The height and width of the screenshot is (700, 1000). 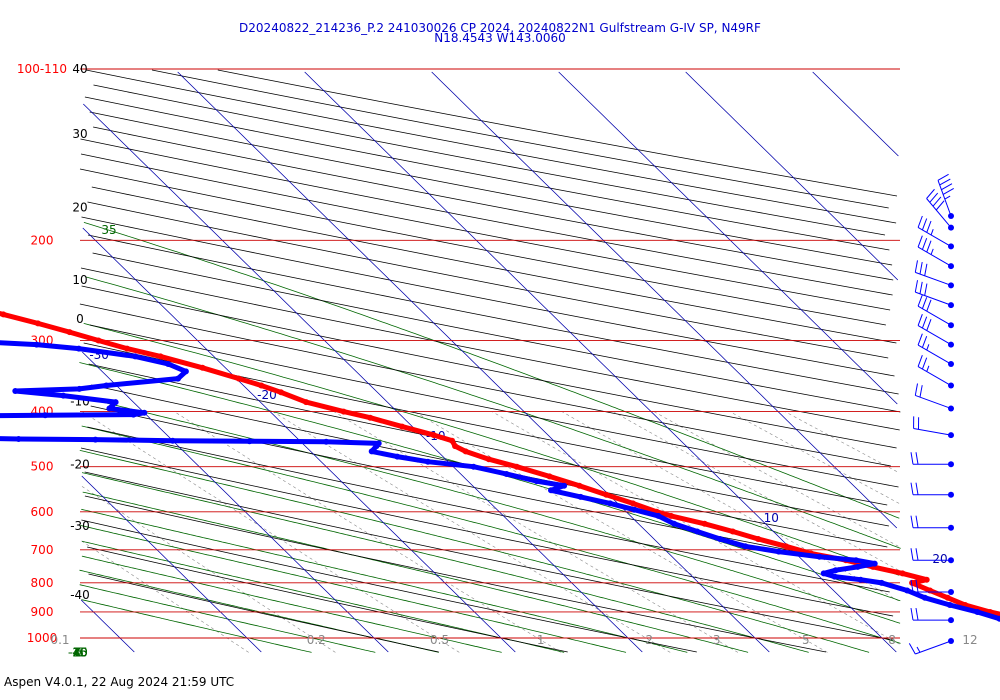 What do you see at coordinates (892, 640) in the screenshot?
I see `mixing-ratio-label: 8` at bounding box center [892, 640].